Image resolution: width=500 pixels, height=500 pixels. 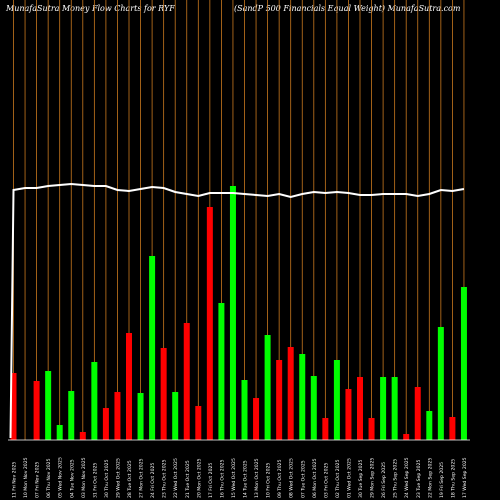 I want to click on x-tick-label: 06 Thu Nov 2025, so click(x=49, y=478).